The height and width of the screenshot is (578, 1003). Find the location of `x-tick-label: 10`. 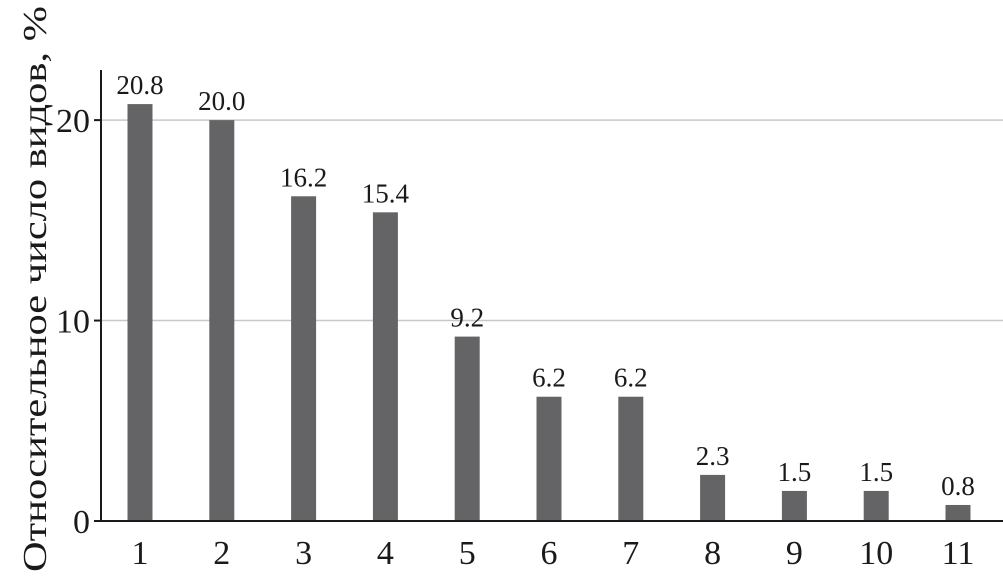

x-tick-label: 10 is located at coordinates (876, 553).